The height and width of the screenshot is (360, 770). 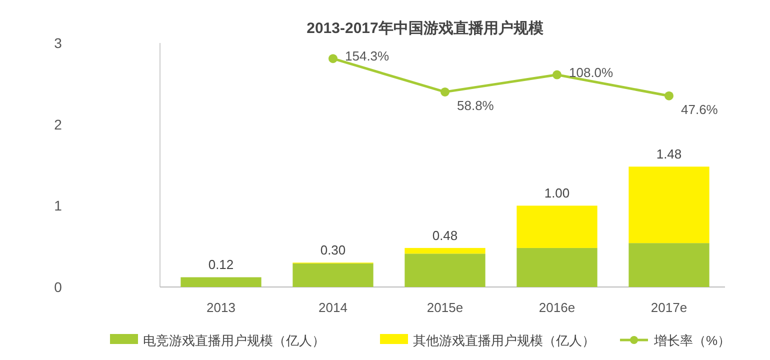 What do you see at coordinates (58, 43) in the screenshot?
I see `y-tick-label: 3` at bounding box center [58, 43].